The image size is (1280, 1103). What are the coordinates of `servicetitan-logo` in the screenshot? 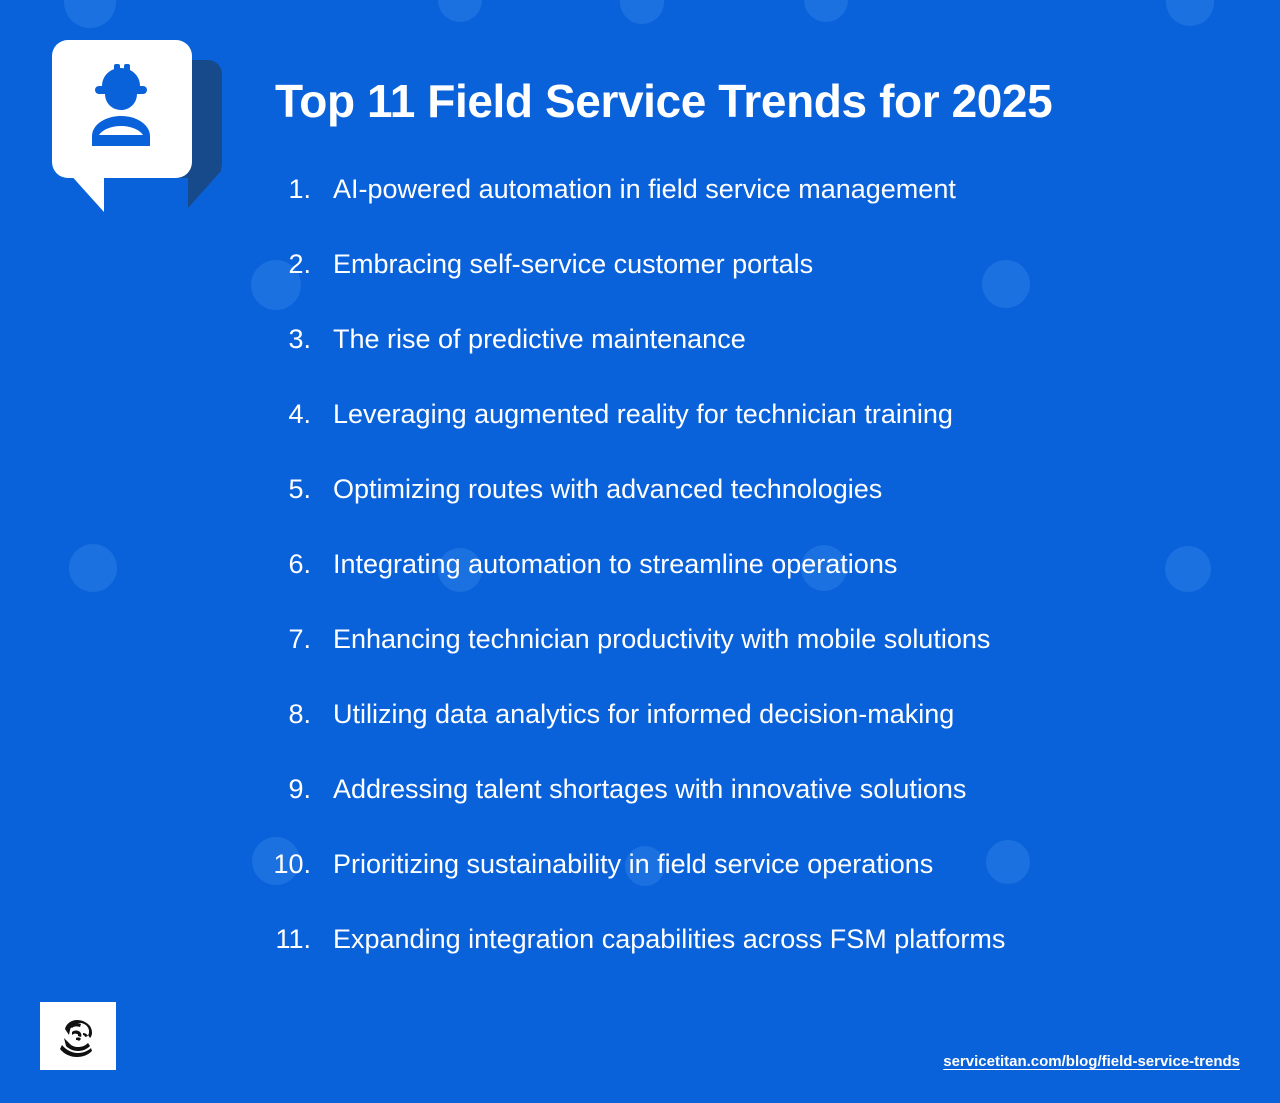 It's located at (78, 1036).